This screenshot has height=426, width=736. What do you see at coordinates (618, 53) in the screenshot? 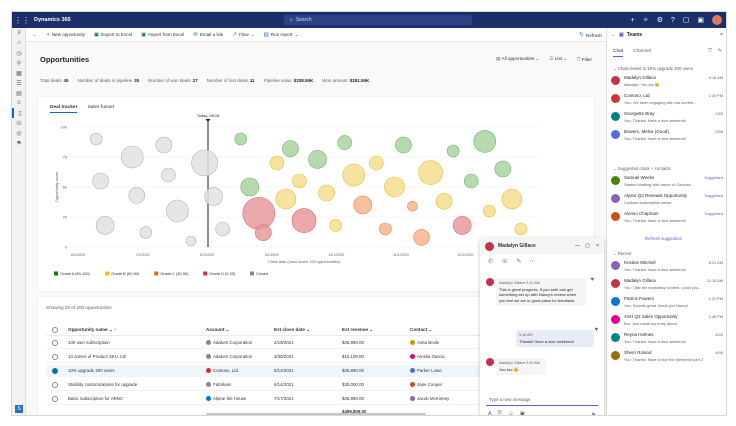
I see `tab-chat: Chat` at bounding box center [618, 53].